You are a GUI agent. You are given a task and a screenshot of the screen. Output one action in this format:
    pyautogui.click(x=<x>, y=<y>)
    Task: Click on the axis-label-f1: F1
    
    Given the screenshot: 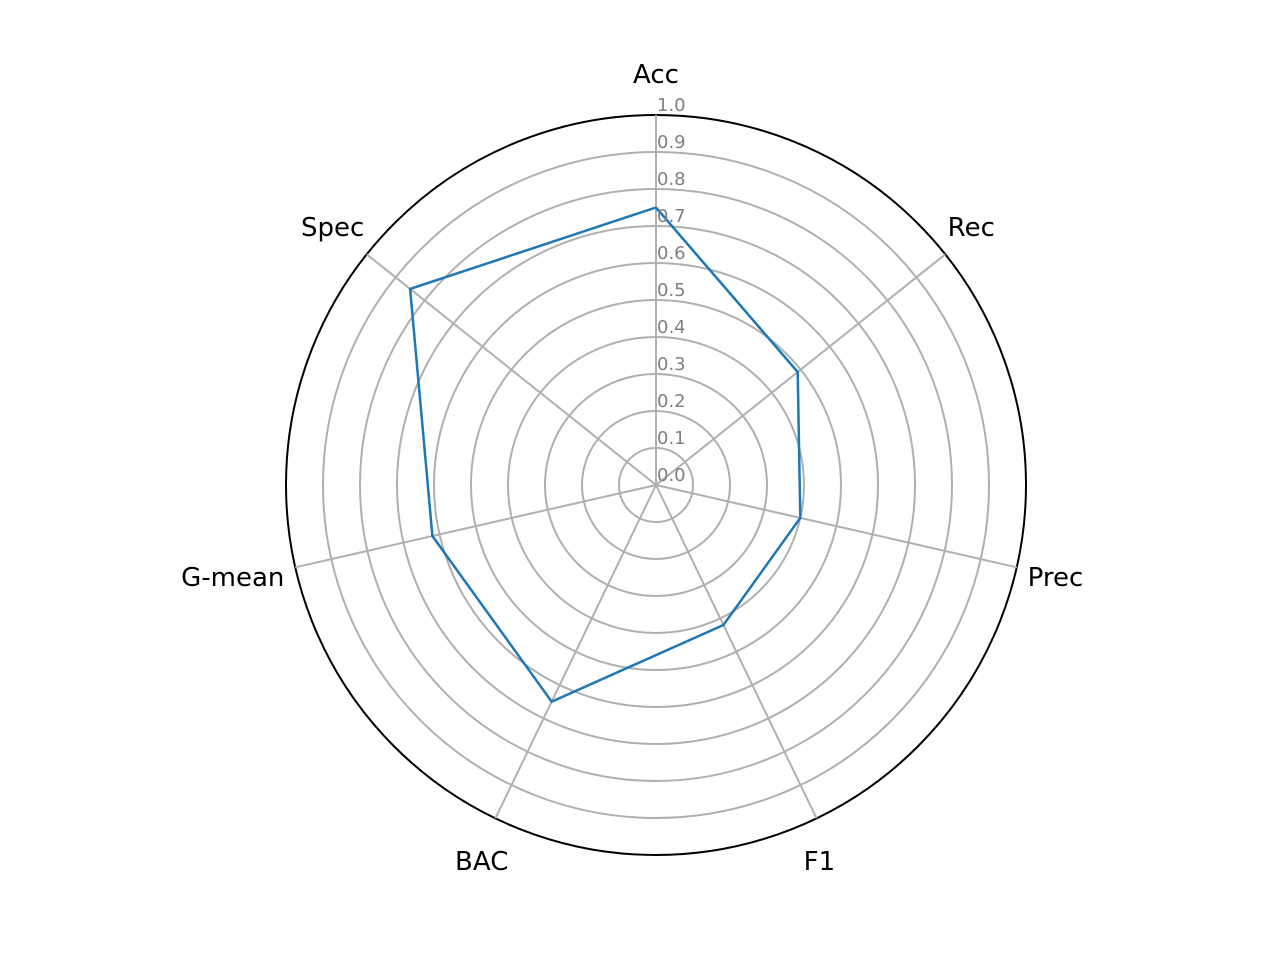 What is the action you would take?
    pyautogui.click(x=820, y=862)
    